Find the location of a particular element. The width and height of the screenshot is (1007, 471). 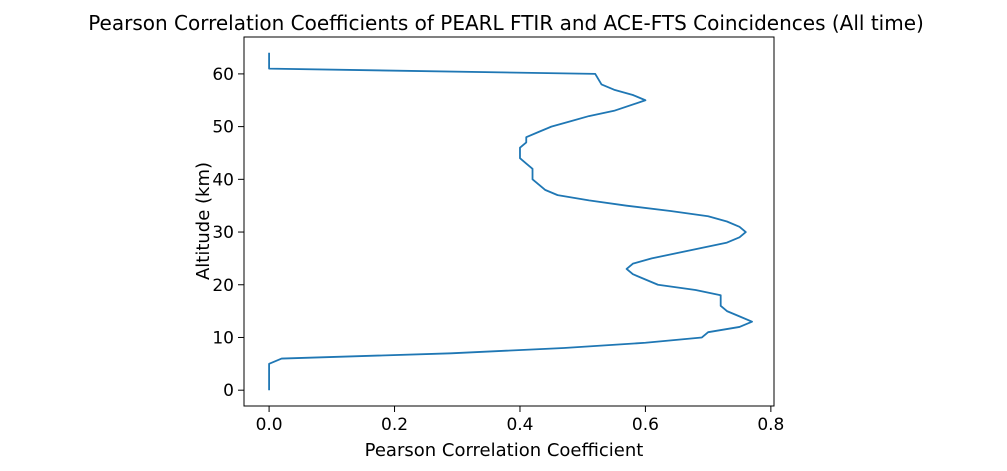

x-tick-label: 0.6 is located at coordinates (645, 425).